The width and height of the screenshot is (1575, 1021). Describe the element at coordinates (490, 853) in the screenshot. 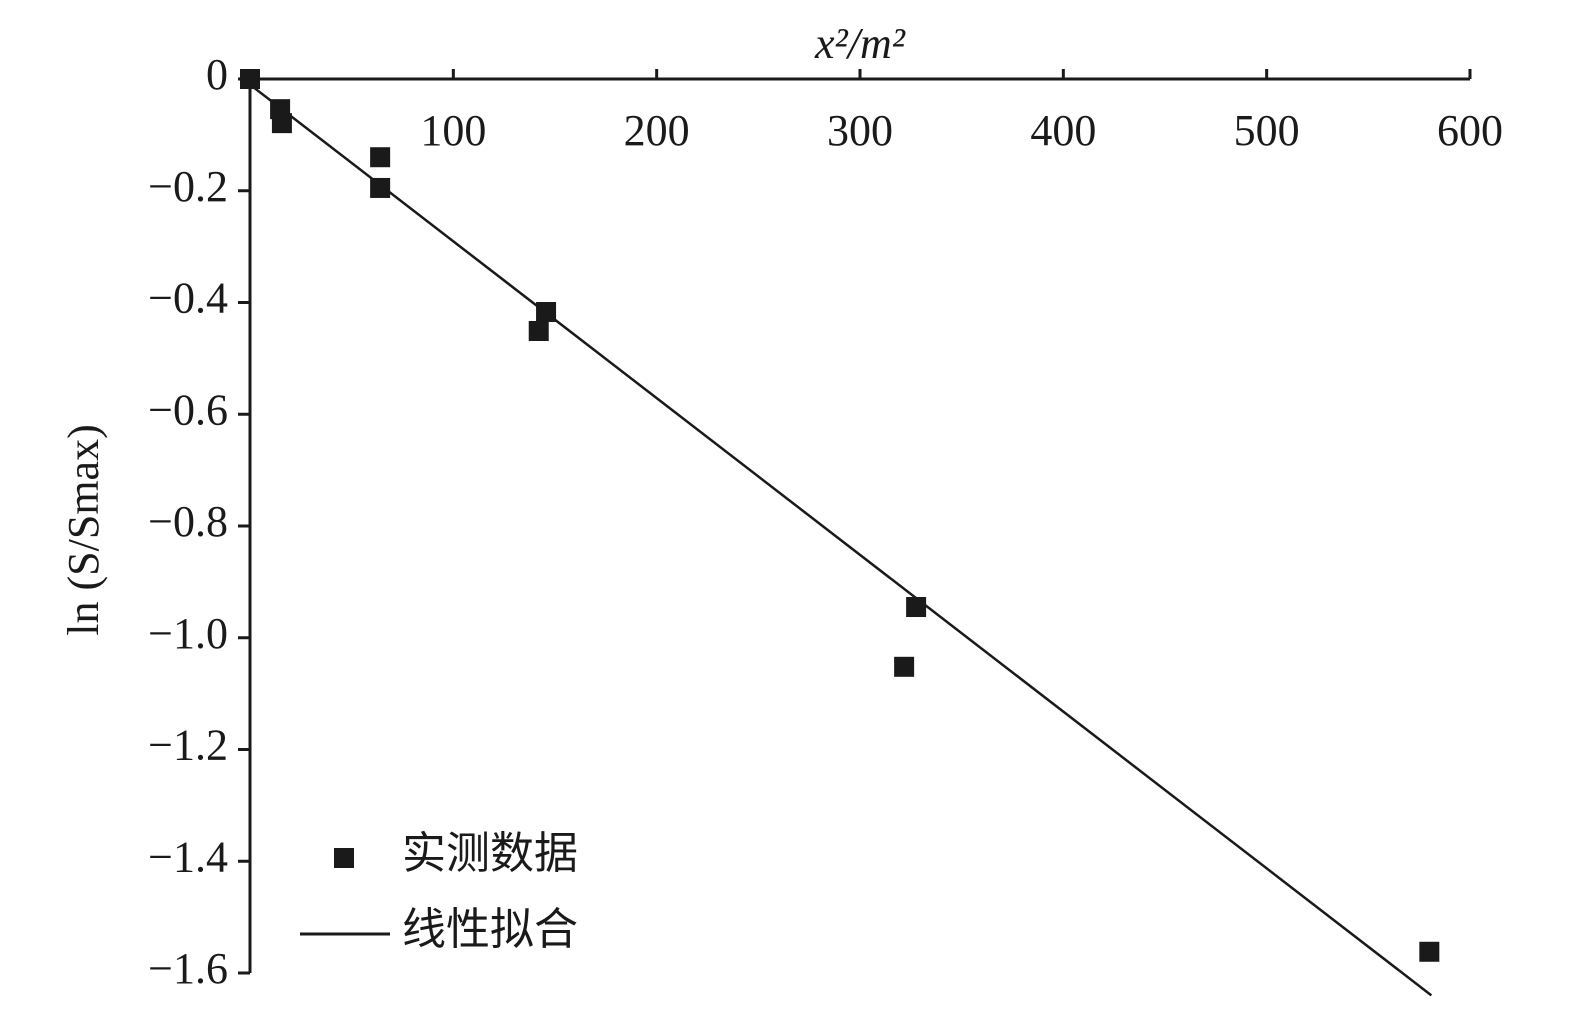

I see `legend-label: 实测数据` at that location.